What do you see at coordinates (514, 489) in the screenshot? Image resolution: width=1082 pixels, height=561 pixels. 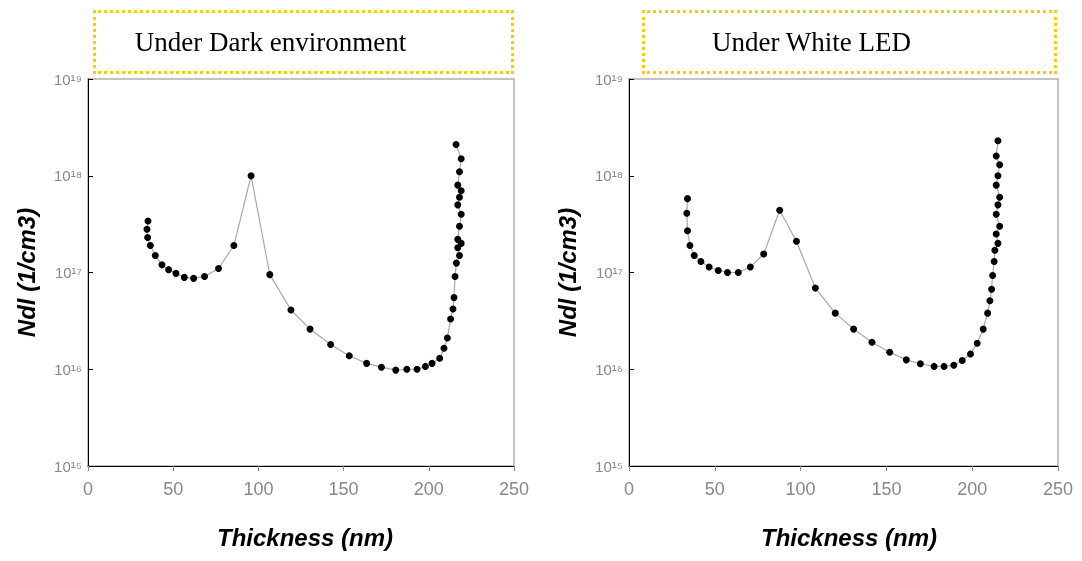 I see `x-tick-label: 250` at bounding box center [514, 489].